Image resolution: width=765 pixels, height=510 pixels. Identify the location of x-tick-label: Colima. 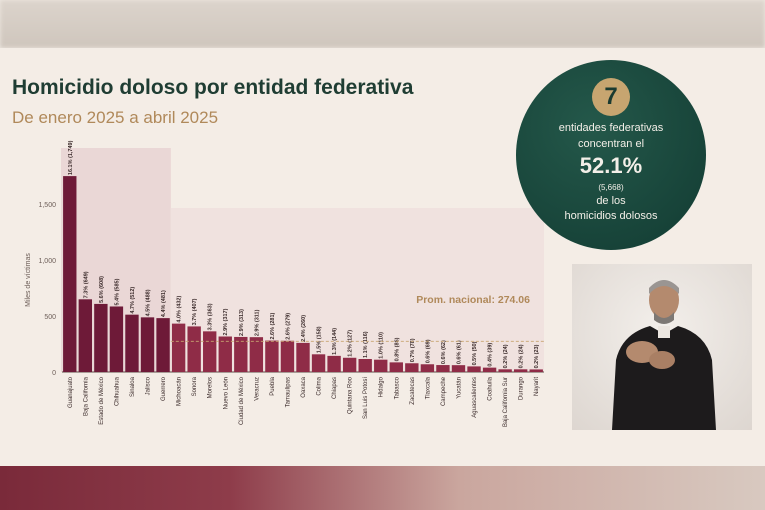
(320, 385).